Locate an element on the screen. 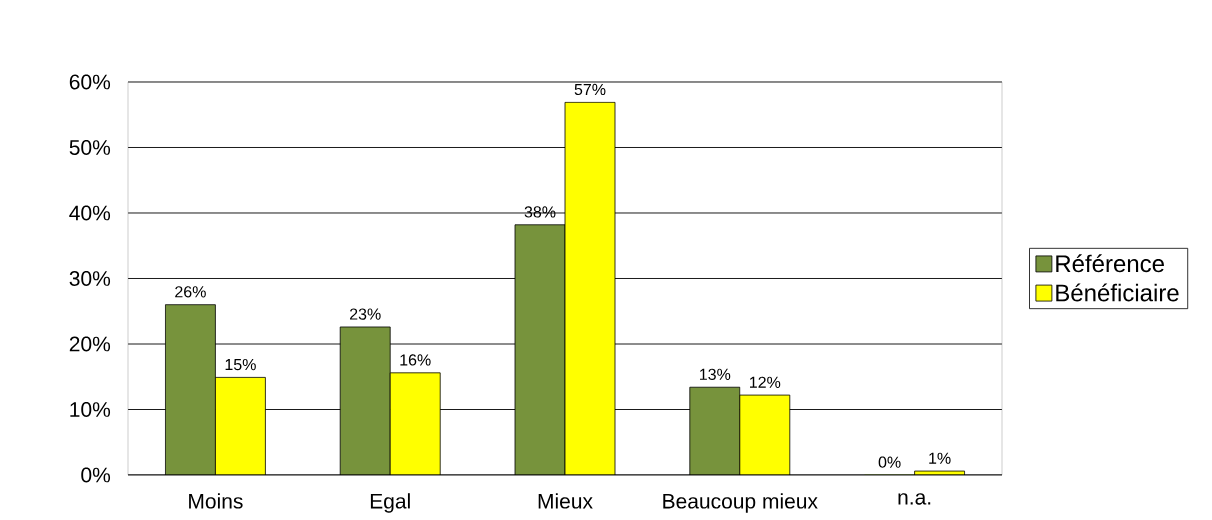  y-tick-label: 30% is located at coordinates (90, 278).